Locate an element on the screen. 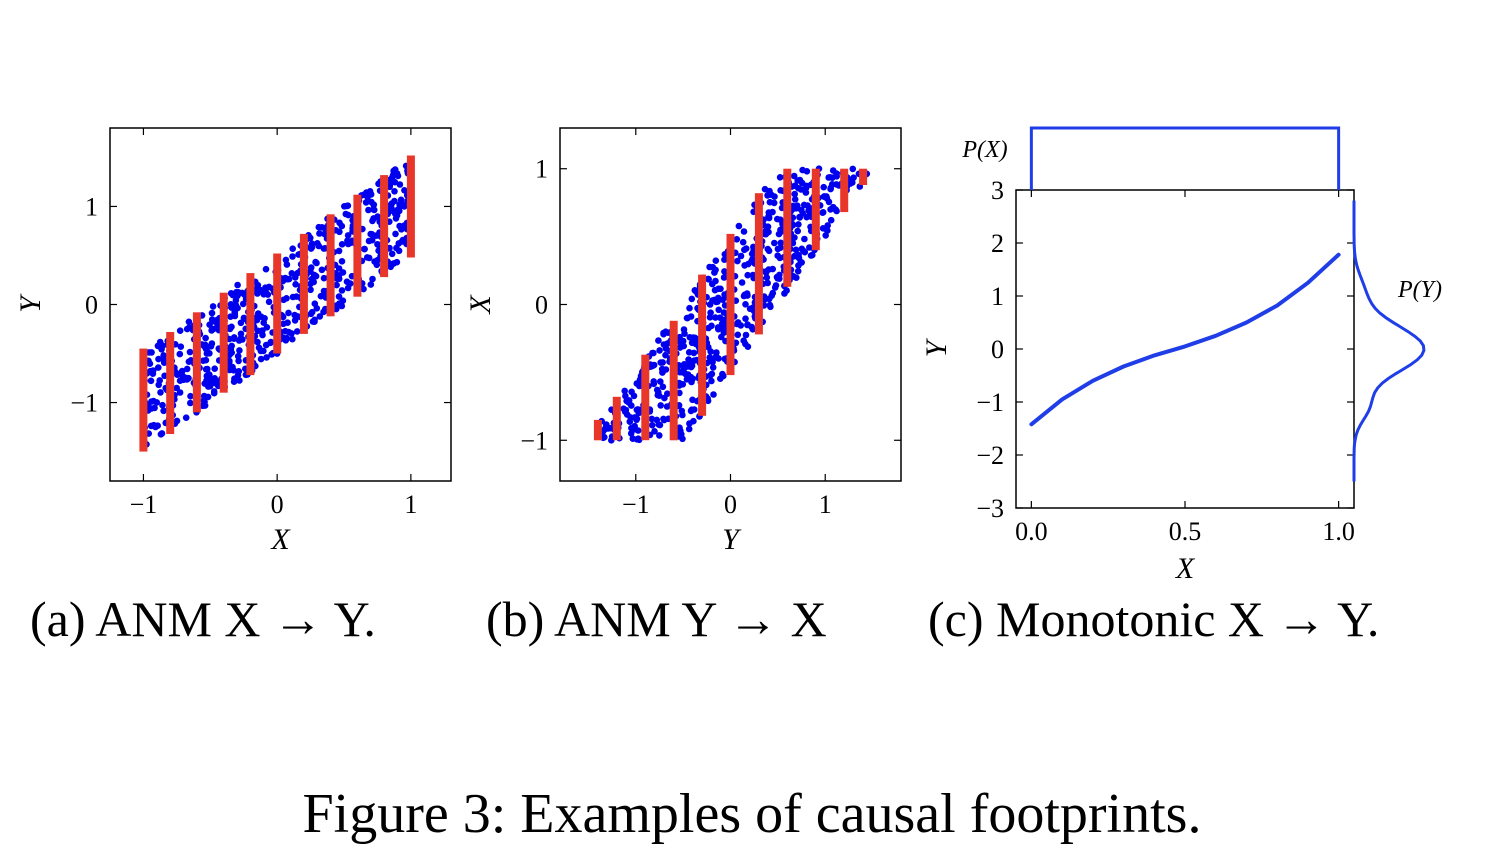  subcaption-a: (a) ANM X → Y. is located at coordinates (203, 619).